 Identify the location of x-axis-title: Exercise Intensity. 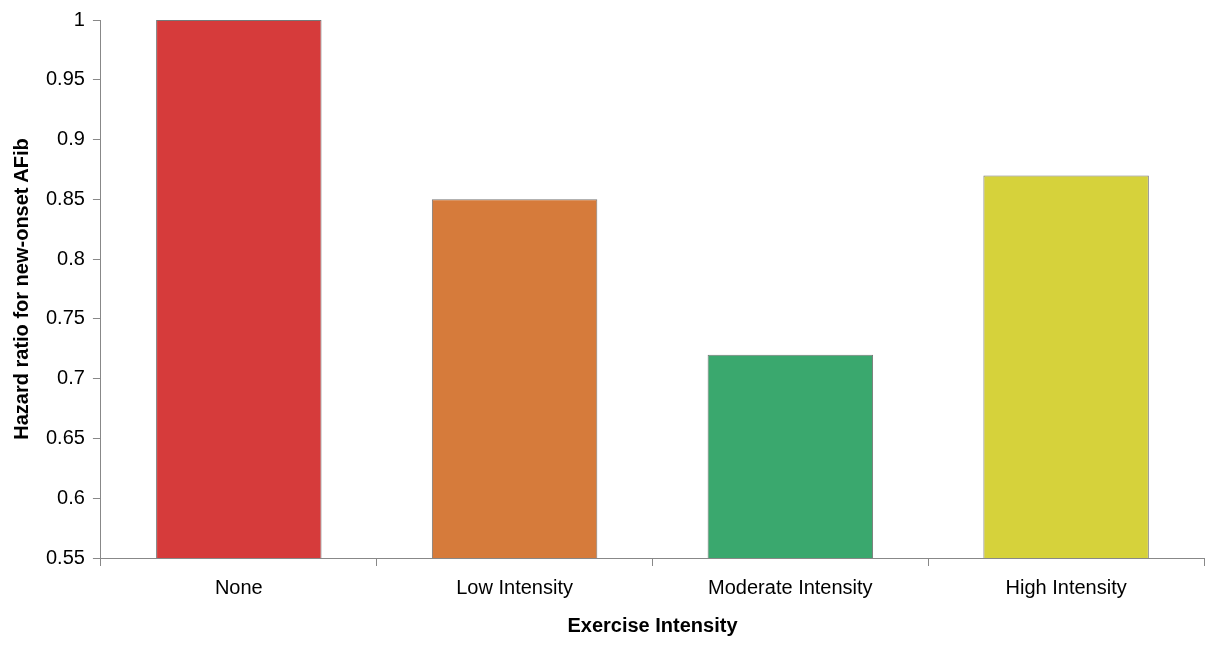
(653, 624).